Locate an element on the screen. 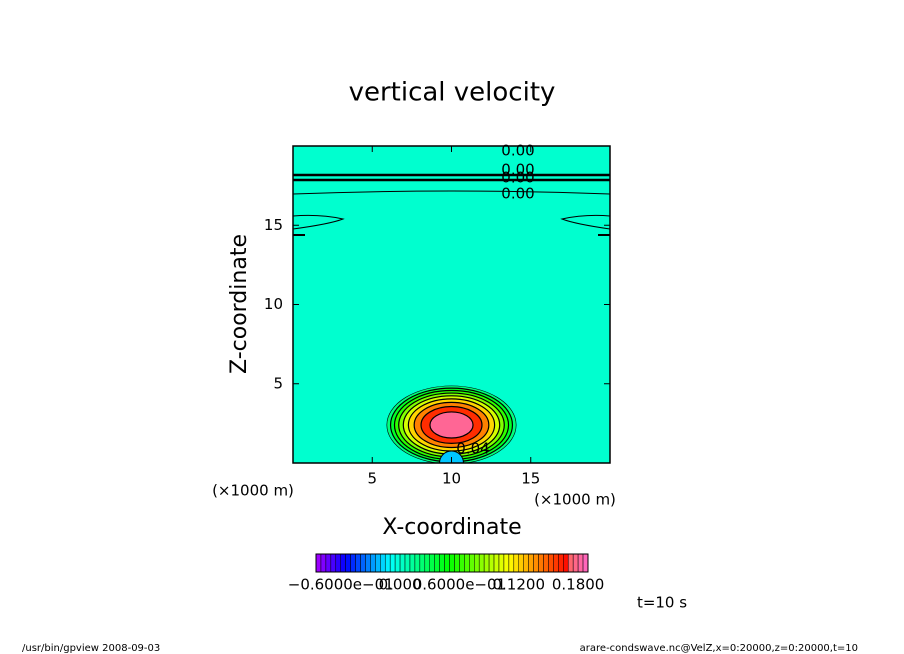  y-tick-label: 15 is located at coordinates (273, 225).